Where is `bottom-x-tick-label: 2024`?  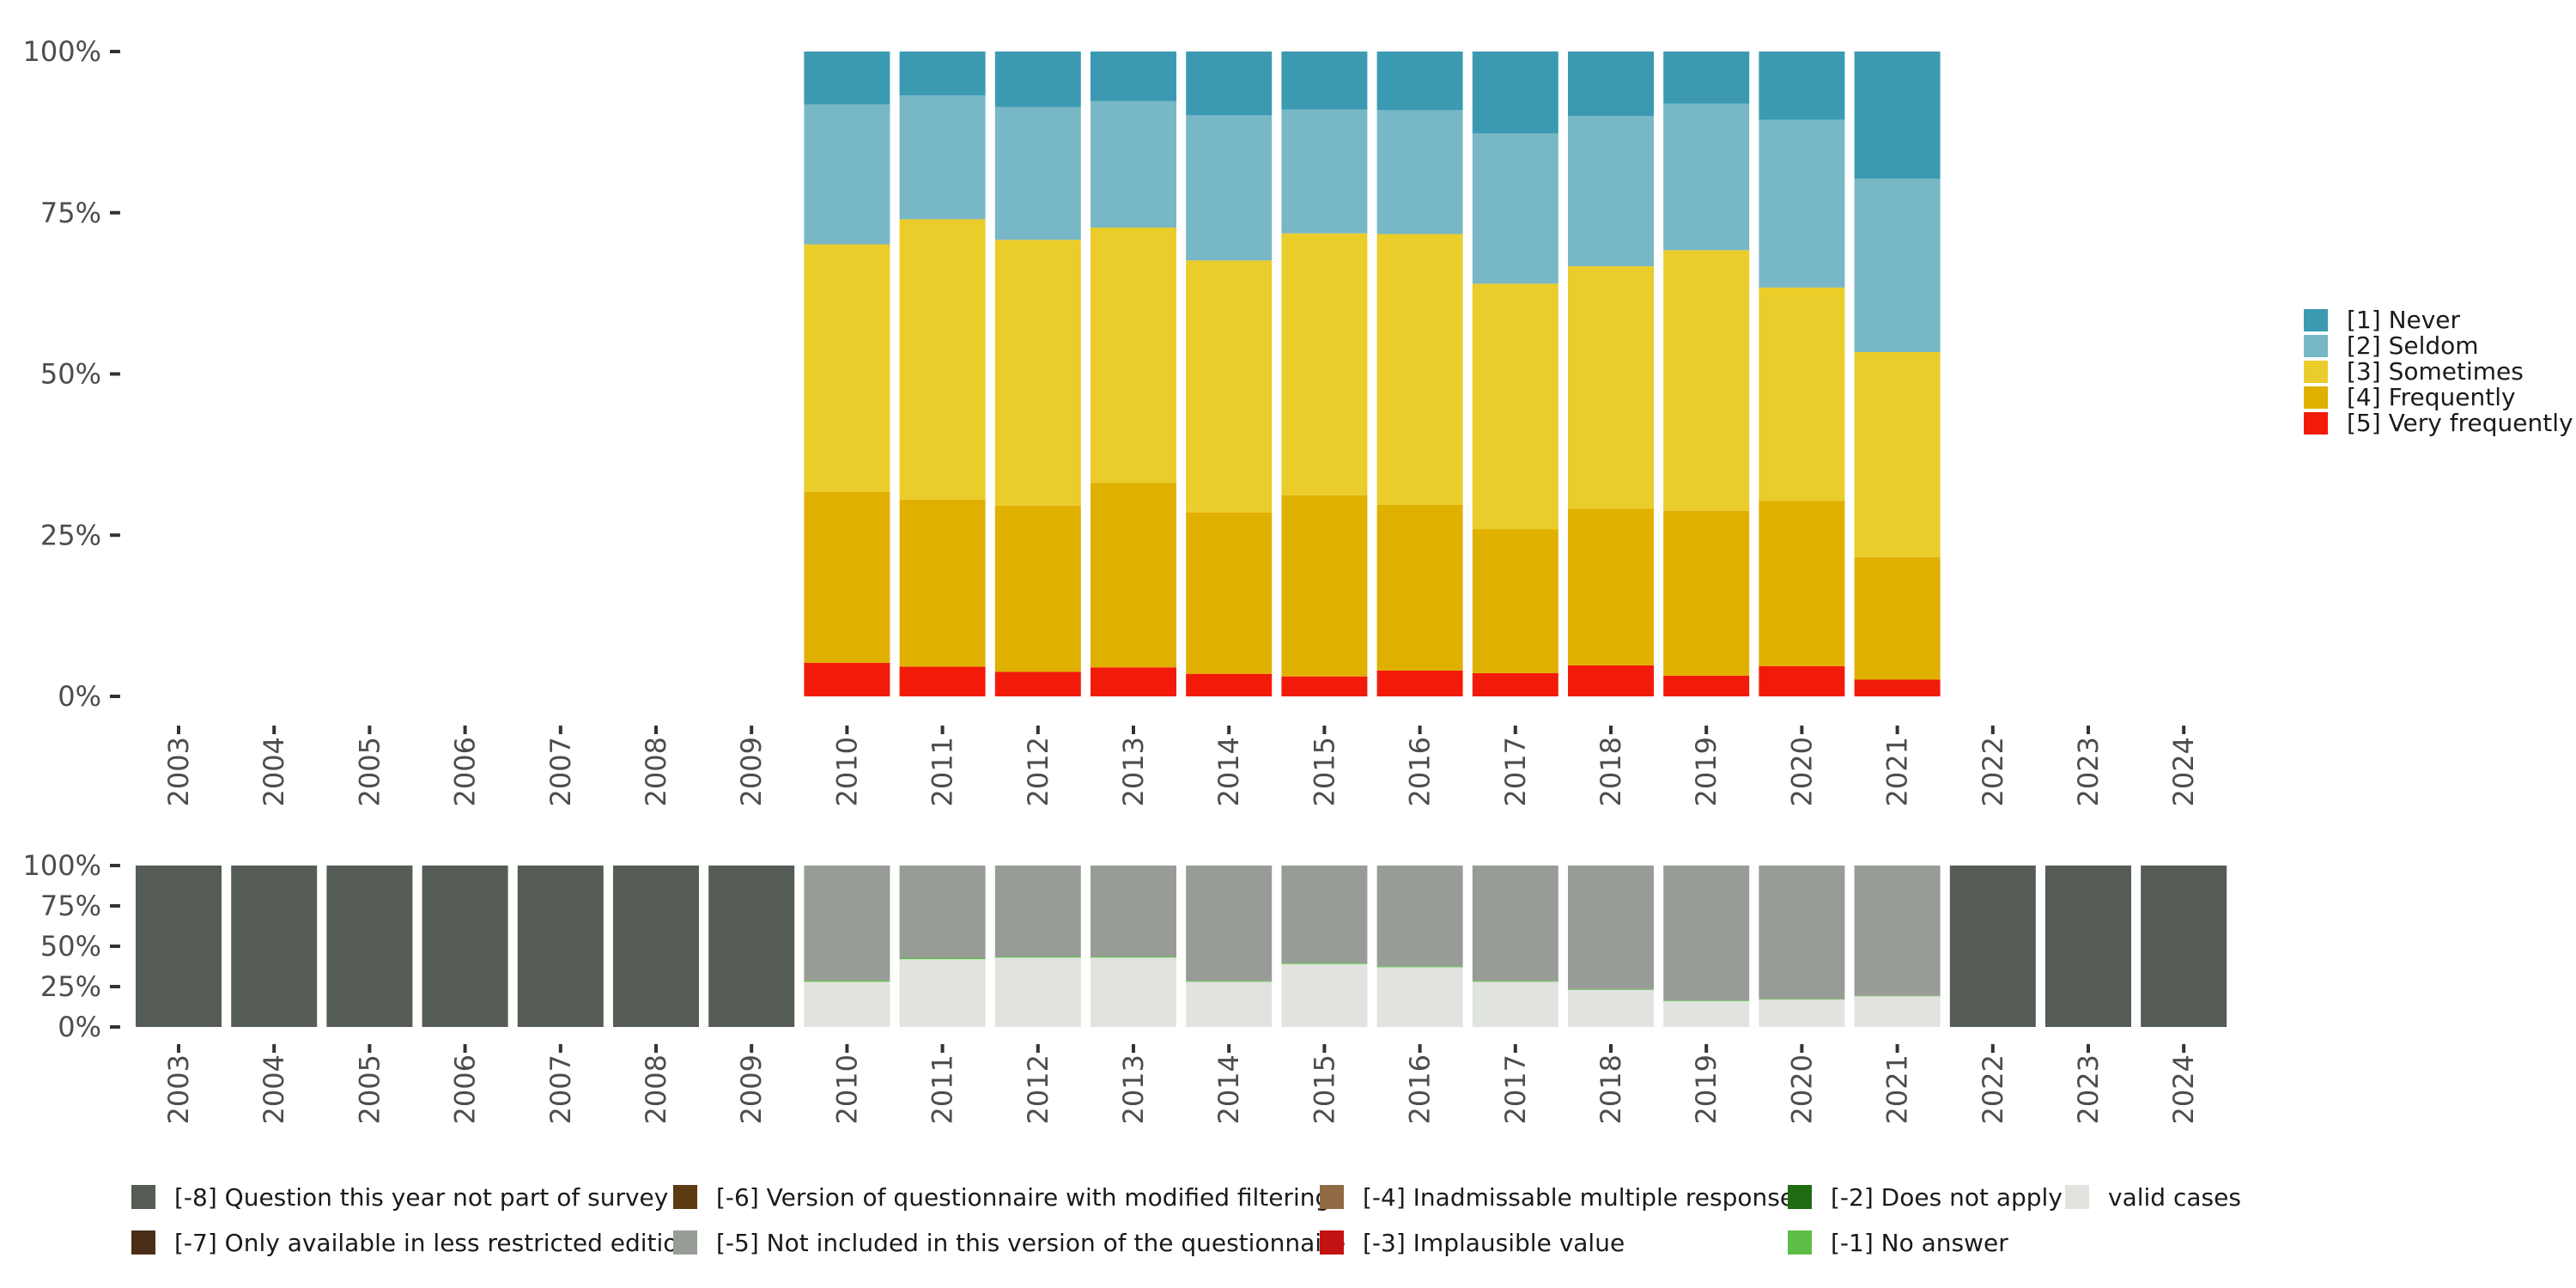
bottom-x-tick-label: 2024 is located at coordinates (2184, 1089).